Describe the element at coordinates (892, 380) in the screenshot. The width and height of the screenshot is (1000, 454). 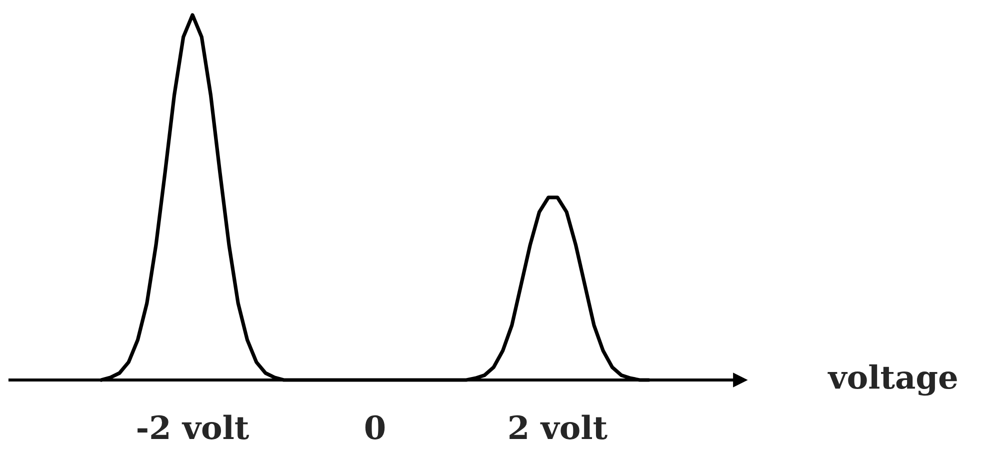
I see `x-axis-title: voltage` at that location.